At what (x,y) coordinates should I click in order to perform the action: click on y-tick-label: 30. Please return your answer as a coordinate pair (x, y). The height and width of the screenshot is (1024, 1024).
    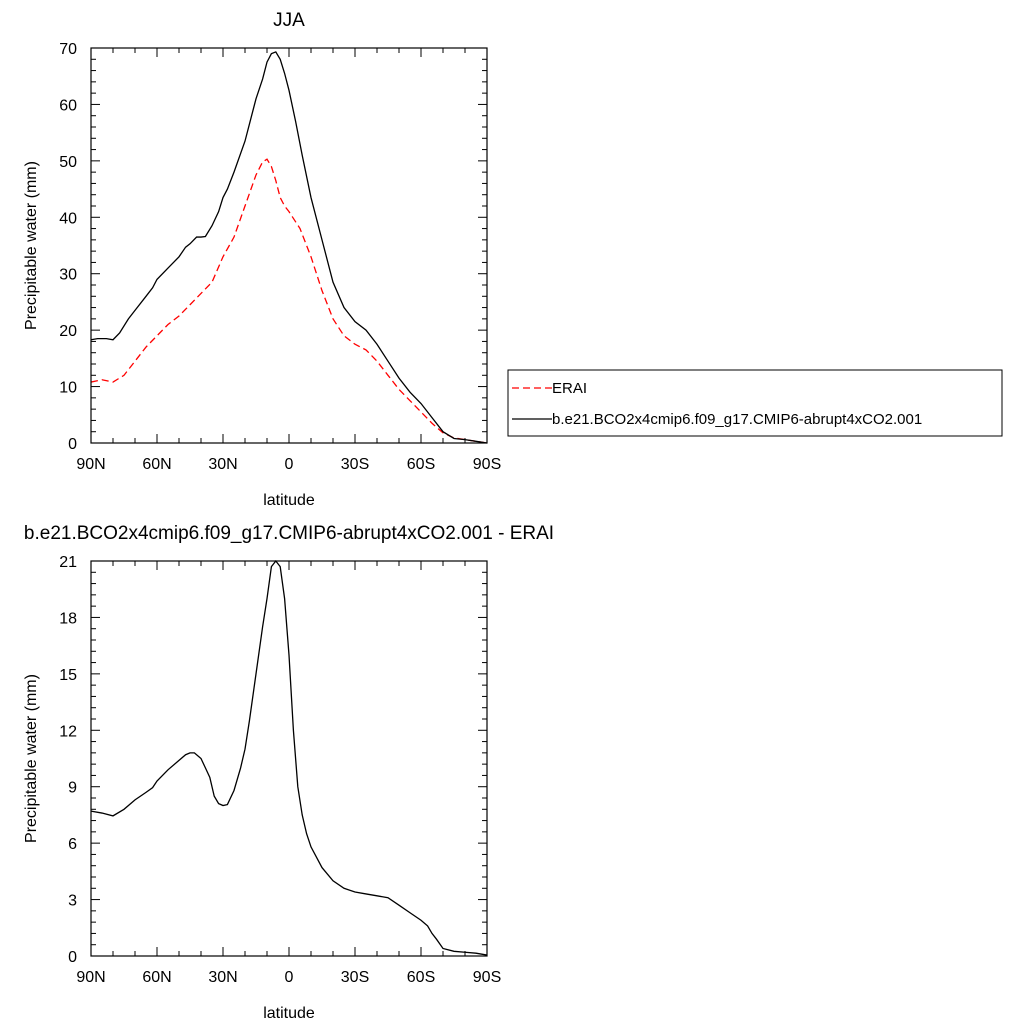
    Looking at the image, I should click on (68, 275).